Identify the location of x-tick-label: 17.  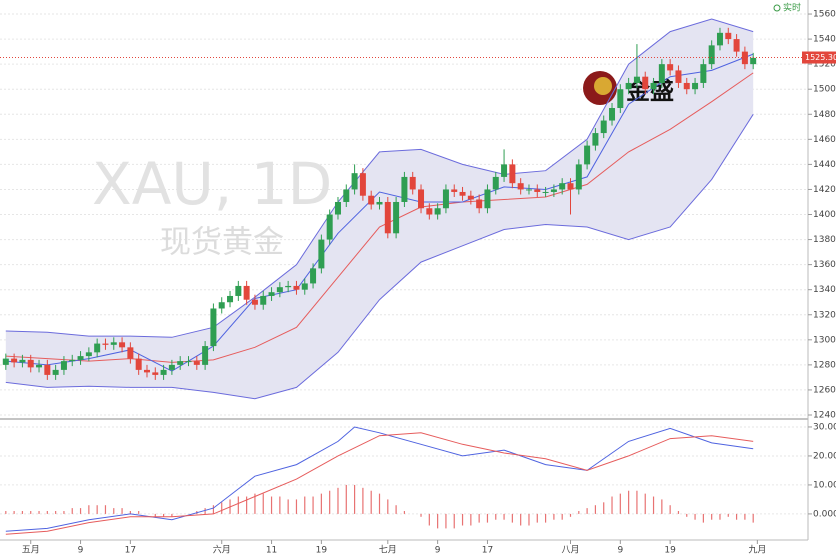
(130, 551).